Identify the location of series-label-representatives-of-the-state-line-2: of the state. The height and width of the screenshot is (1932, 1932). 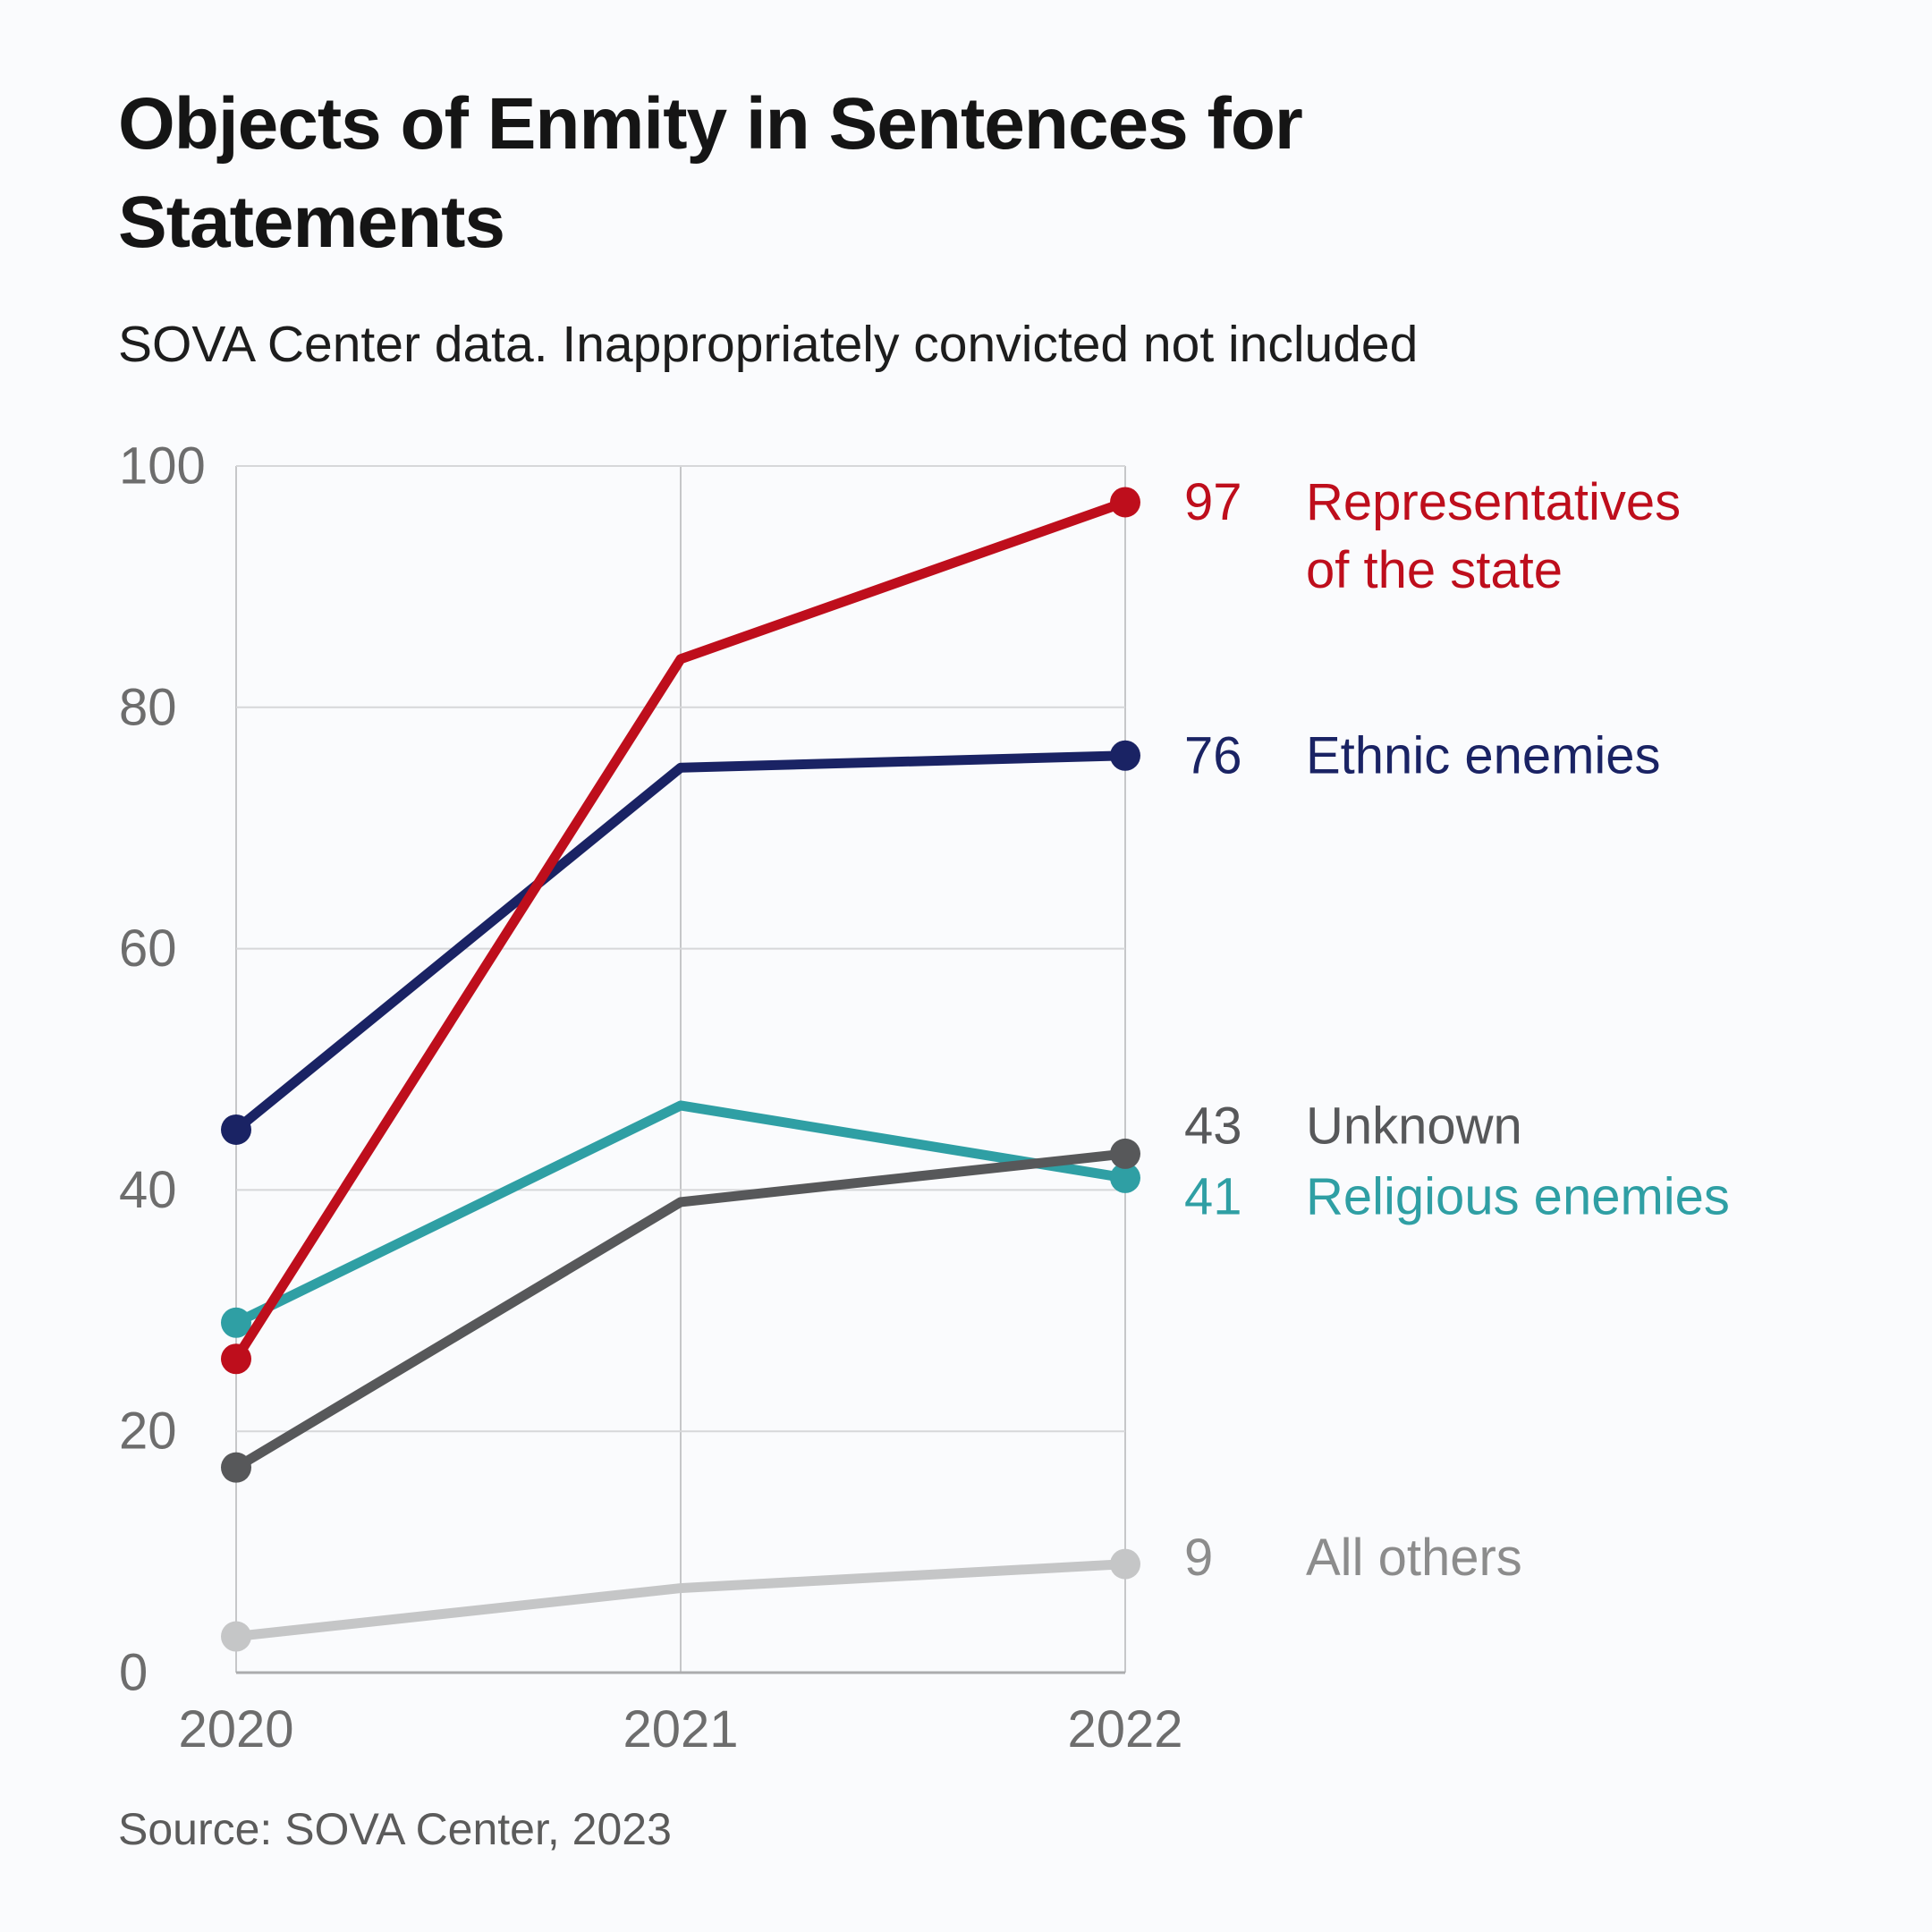
(1434, 570).